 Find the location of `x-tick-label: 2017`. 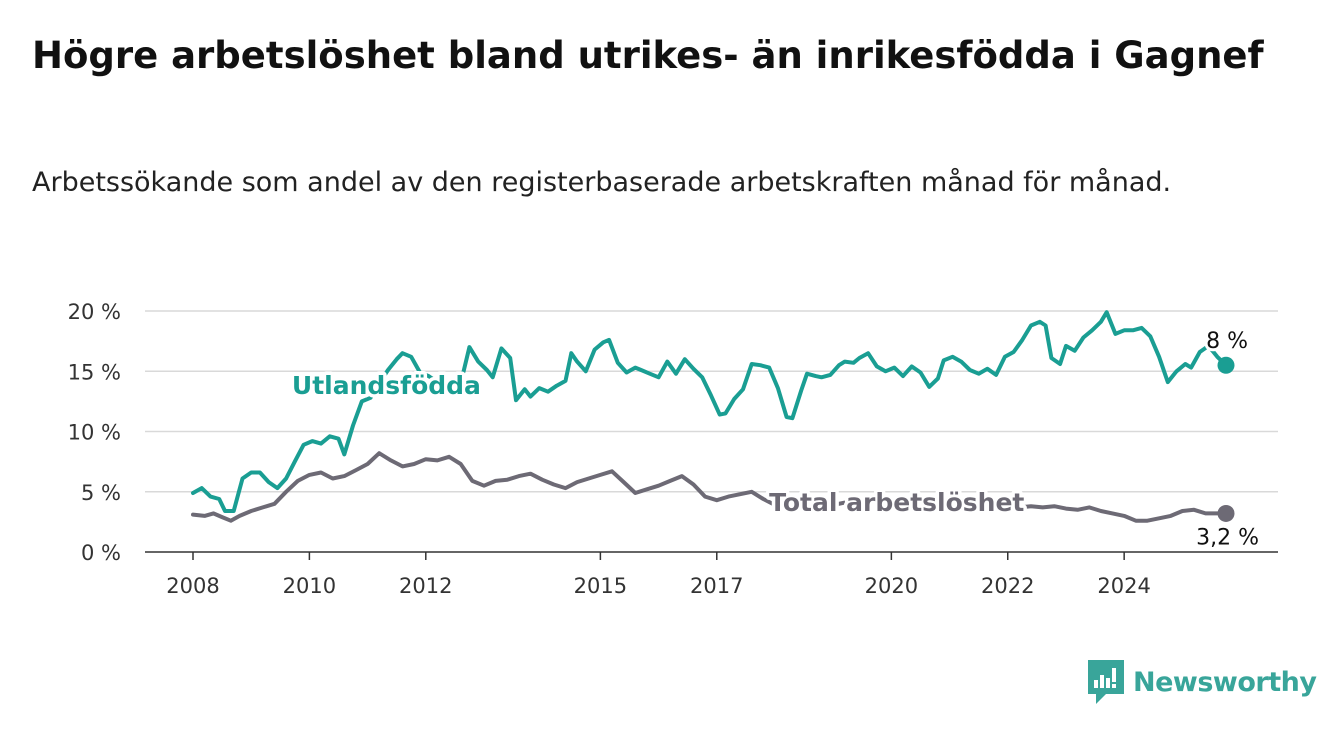

x-tick-label: 2017 is located at coordinates (716, 586).